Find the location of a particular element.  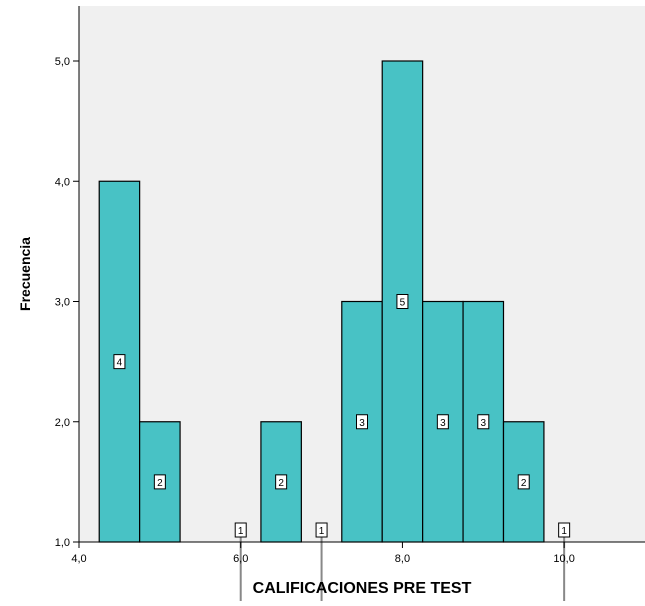

x-tick-label: 6,0 is located at coordinates (240, 559).